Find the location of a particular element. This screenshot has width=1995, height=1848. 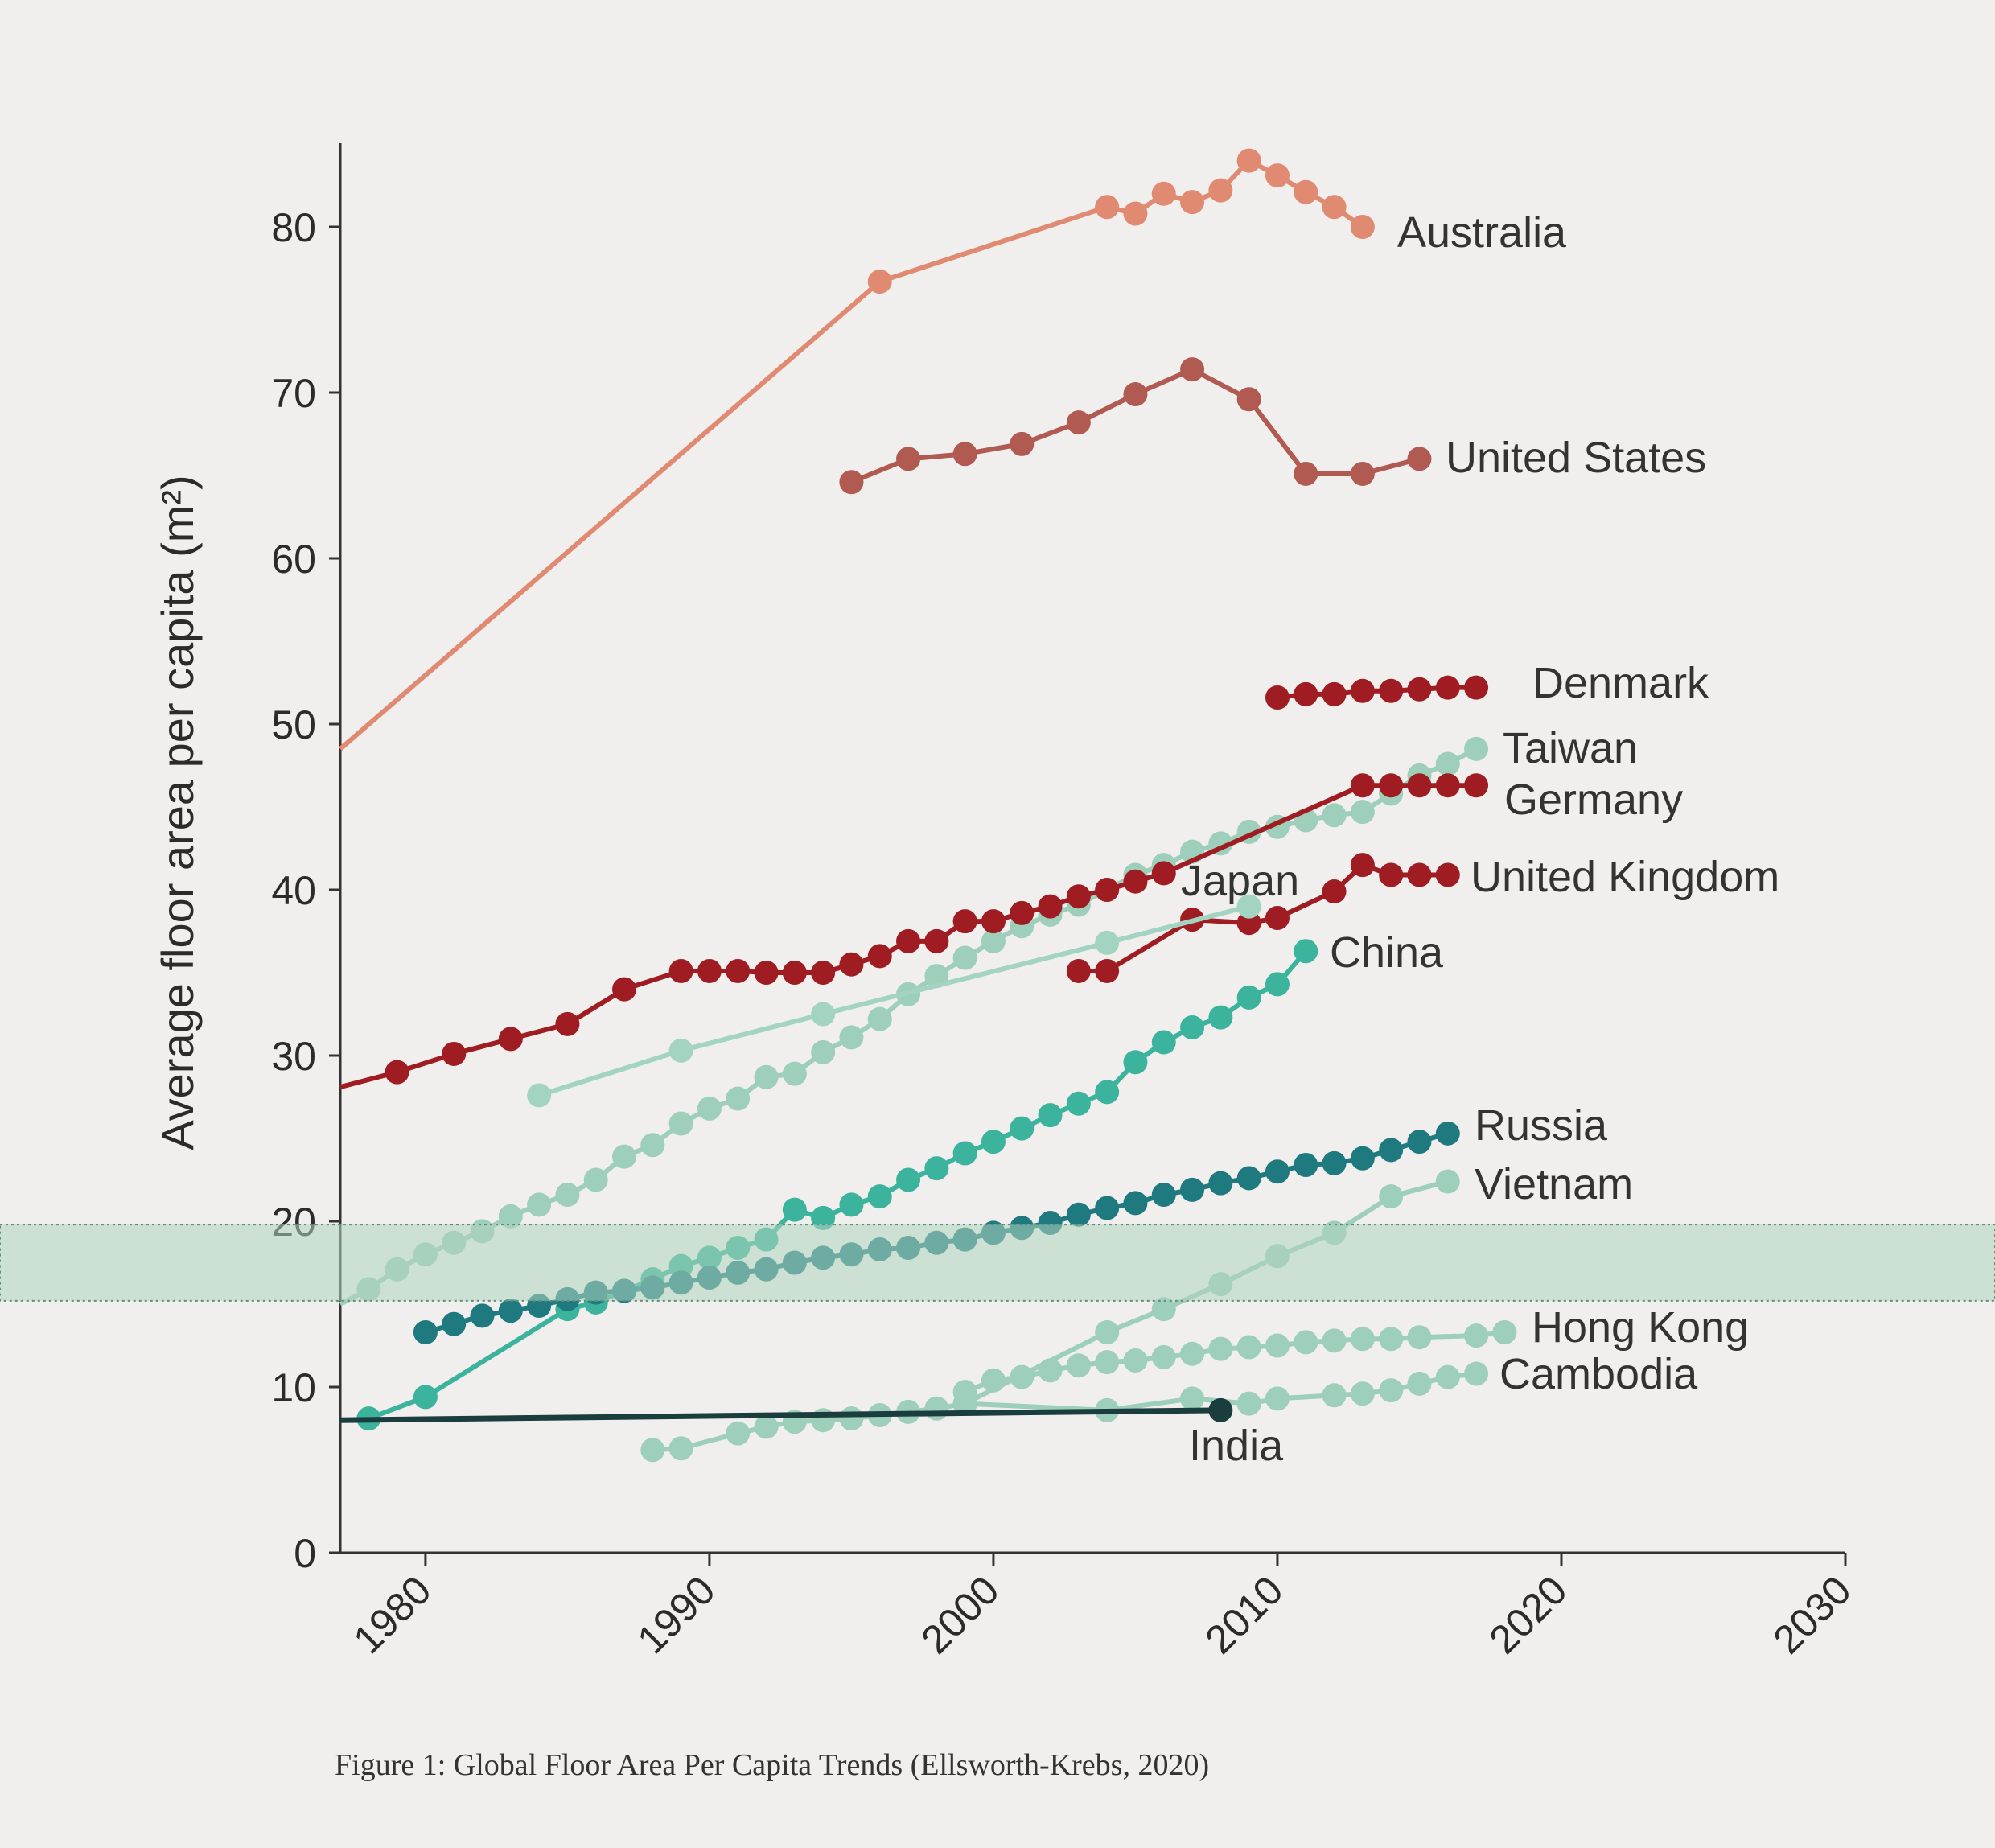

series-hong-kong is located at coordinates (1234, 1362).